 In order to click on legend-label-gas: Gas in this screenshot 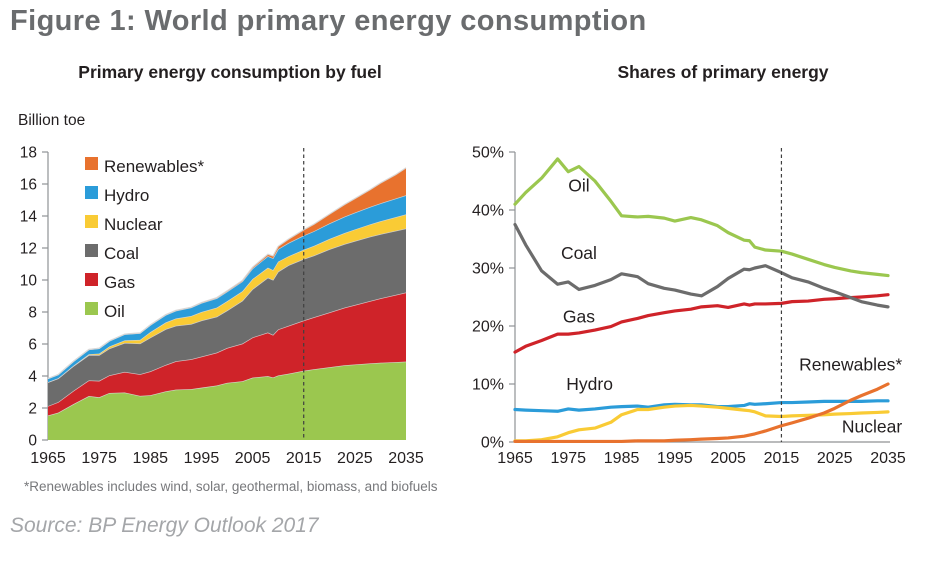, I will do `click(119, 282)`.